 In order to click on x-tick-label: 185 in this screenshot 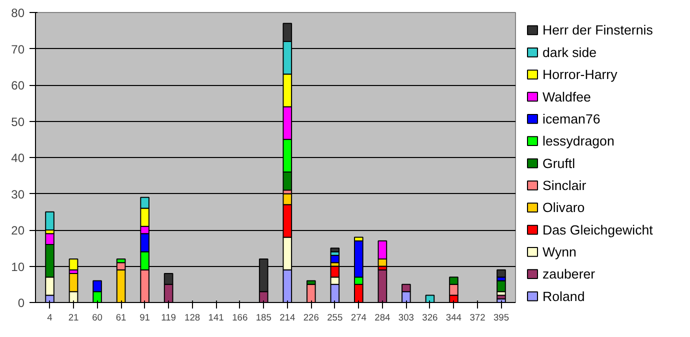, I will do `click(264, 317)`.